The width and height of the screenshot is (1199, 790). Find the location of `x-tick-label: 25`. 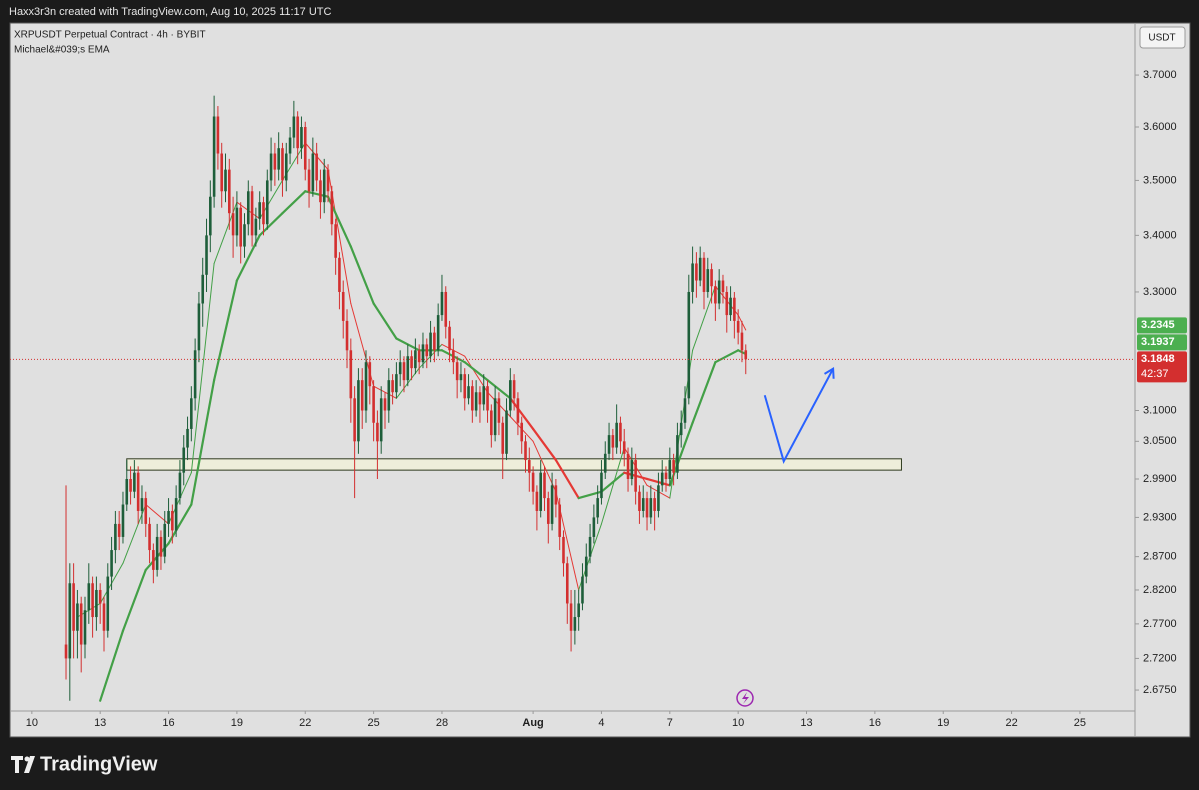

x-tick-label: 25 is located at coordinates (373, 723).